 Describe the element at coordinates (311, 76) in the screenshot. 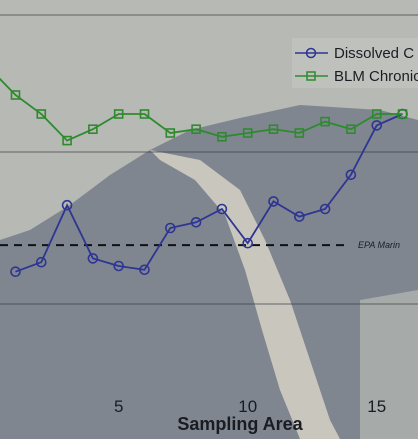

I see `legend-marker-blm` at that location.